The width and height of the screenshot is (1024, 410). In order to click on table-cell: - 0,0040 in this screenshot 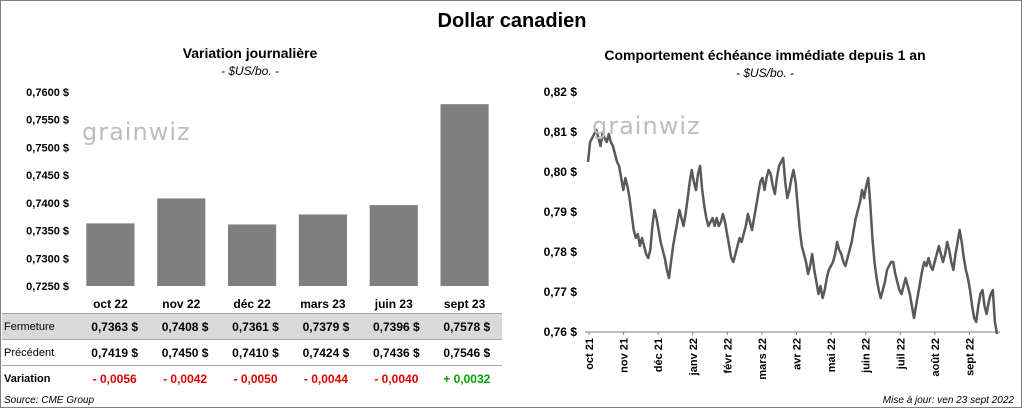, I will do `click(396, 378)`.